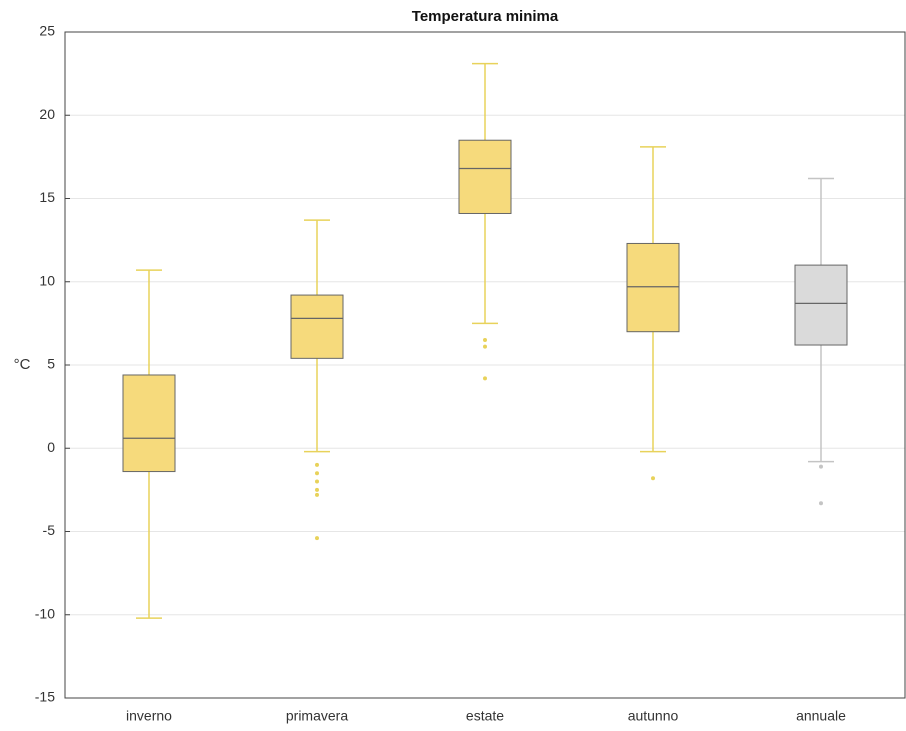  What do you see at coordinates (821, 716) in the screenshot?
I see `x-tick-label: annuale` at bounding box center [821, 716].